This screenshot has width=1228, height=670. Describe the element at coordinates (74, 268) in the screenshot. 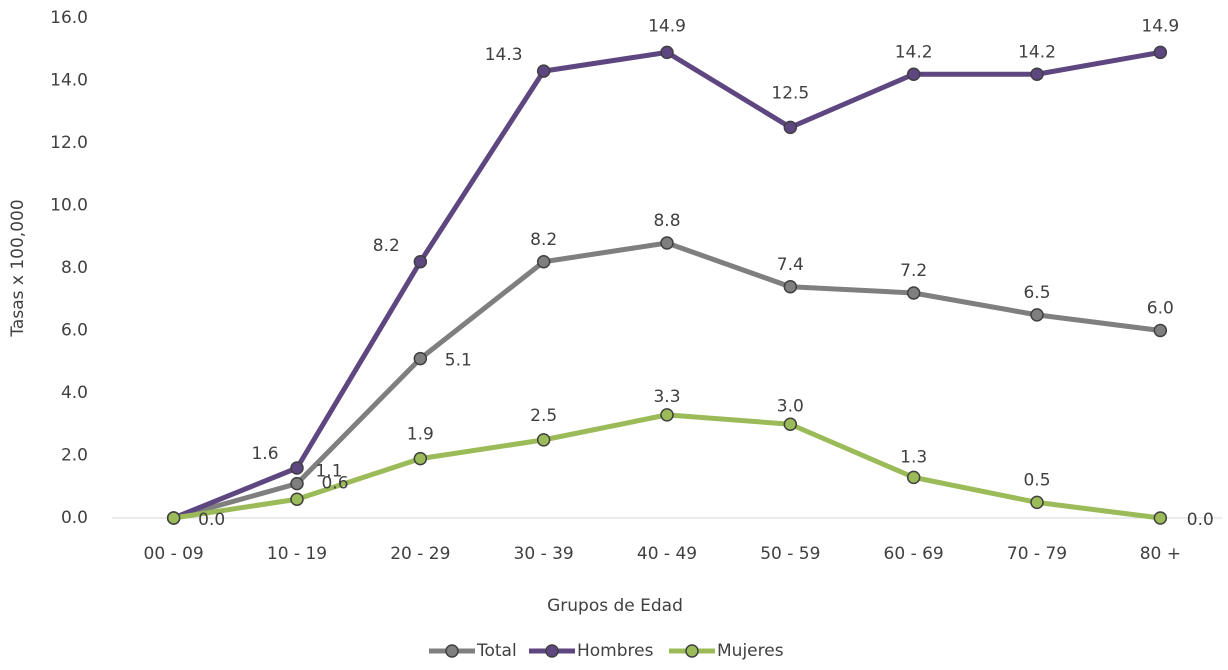

I see `y-tick-label: 8.0` at that location.